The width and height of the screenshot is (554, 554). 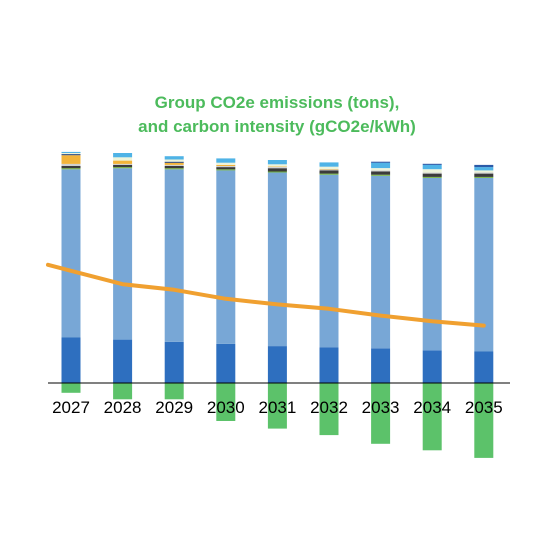 I want to click on chart-title-line-1: Group CO2e emissions (tons),, so click(x=277, y=102).